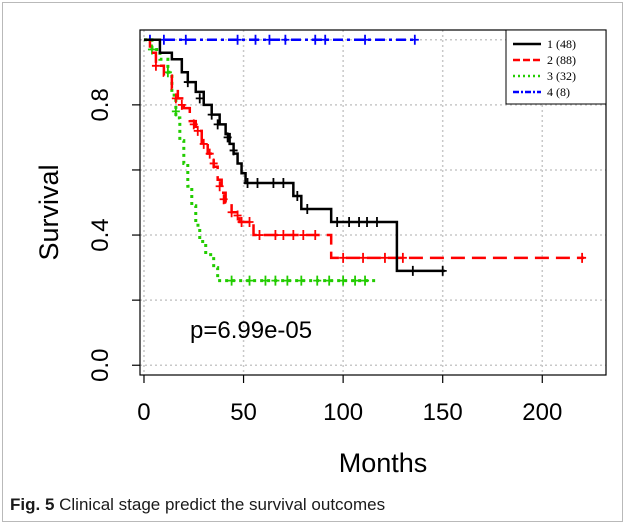 This screenshot has width=627, height=526. Describe the element at coordinates (561, 76) in the screenshot. I see `legend-label-3: 3 (32)` at that location.